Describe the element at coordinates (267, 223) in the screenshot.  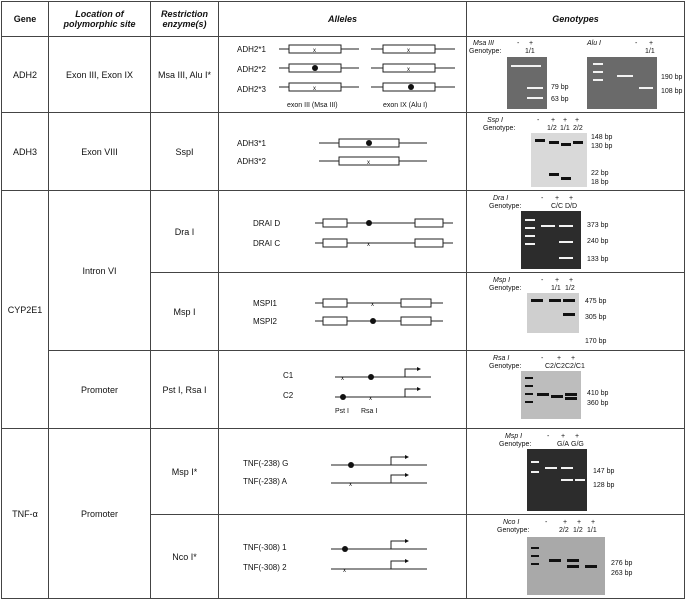
I see `allele-label: DRAI D` at that location.